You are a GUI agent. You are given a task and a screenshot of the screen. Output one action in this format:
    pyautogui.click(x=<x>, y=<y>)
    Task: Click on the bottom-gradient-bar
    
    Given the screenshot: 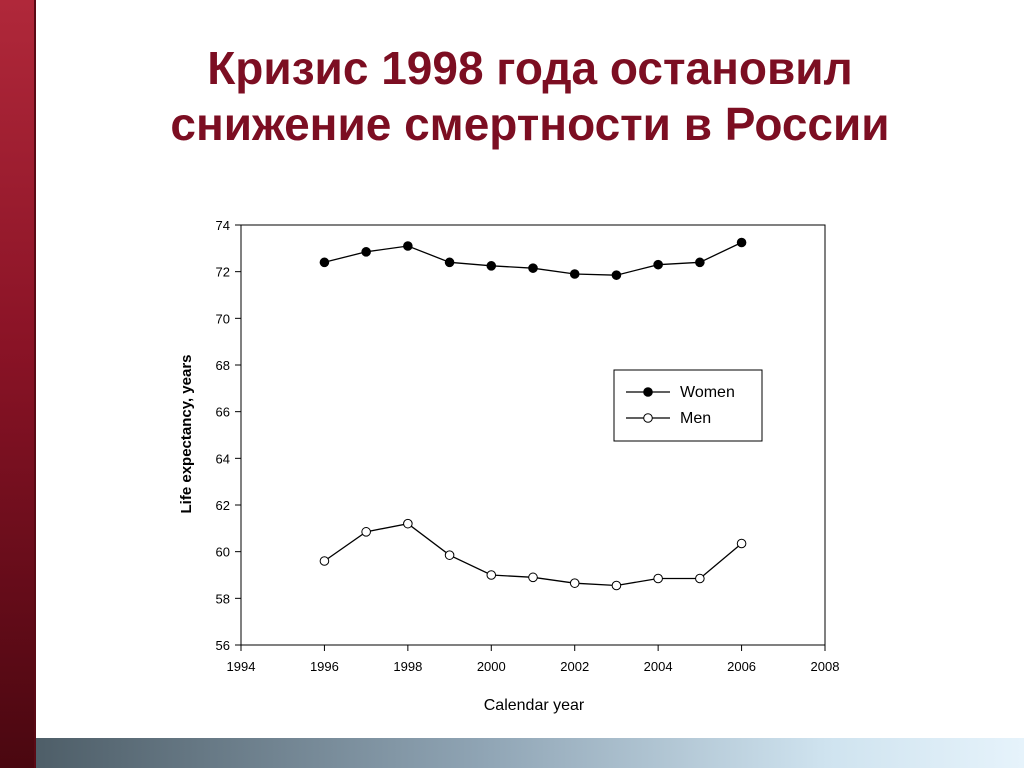 What is the action you would take?
    pyautogui.click(x=530, y=753)
    